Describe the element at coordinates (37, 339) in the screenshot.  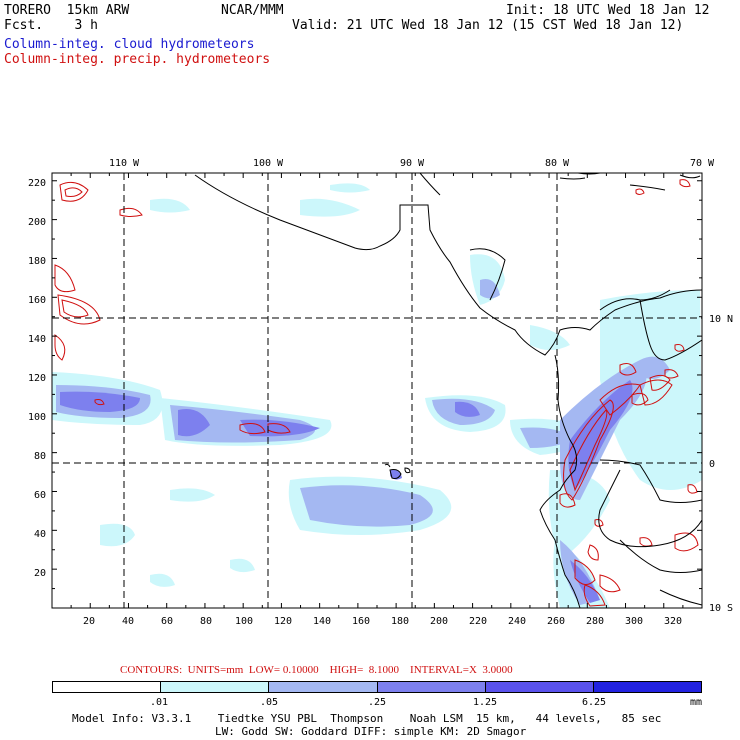
I see `y-tick-140: 140` at that location.